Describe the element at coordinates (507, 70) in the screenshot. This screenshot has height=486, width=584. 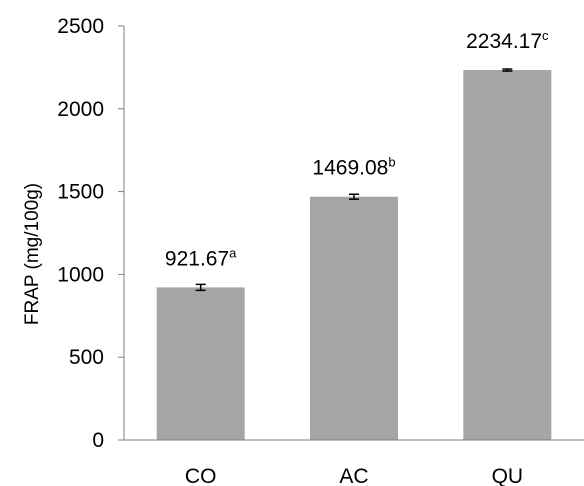
I see `error-bar-qu` at that location.